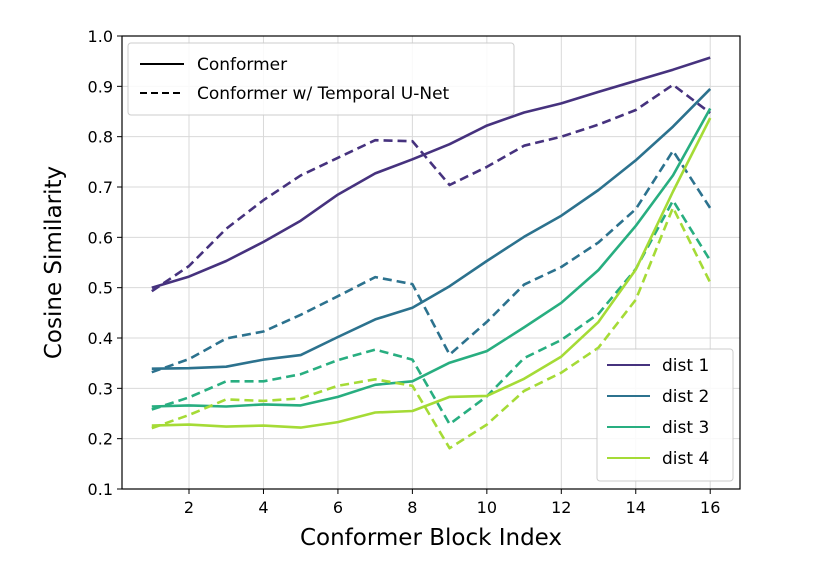 The height and width of the screenshot is (562, 827). What do you see at coordinates (685, 459) in the screenshot?
I see `legend-label-dist-4: dist 4` at bounding box center [685, 459].